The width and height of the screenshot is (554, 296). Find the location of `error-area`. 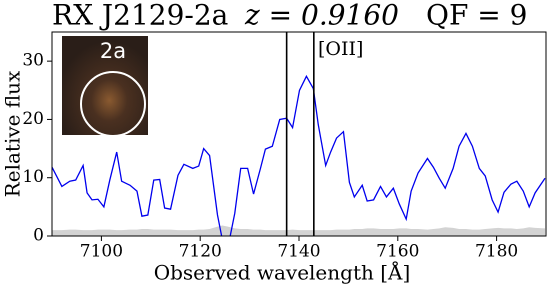

error-area is located at coordinates (299, 230).